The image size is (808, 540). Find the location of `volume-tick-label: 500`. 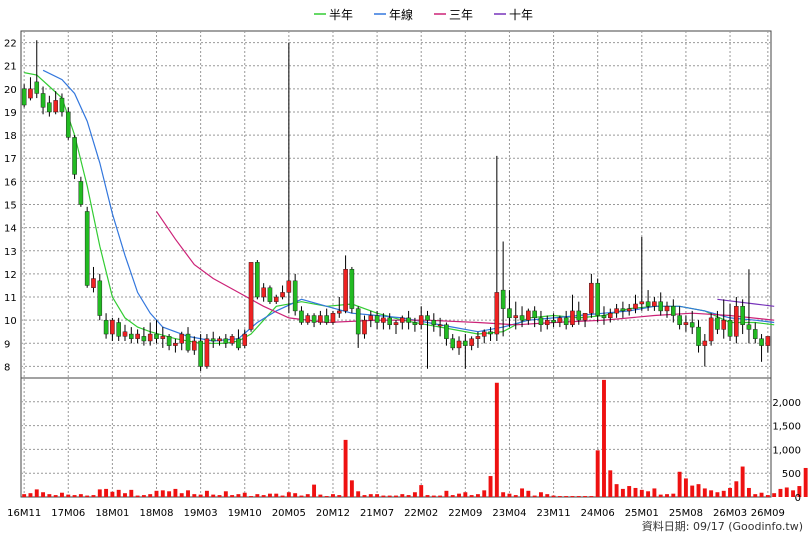

volume-tick-label: 500 is located at coordinates (791, 474).